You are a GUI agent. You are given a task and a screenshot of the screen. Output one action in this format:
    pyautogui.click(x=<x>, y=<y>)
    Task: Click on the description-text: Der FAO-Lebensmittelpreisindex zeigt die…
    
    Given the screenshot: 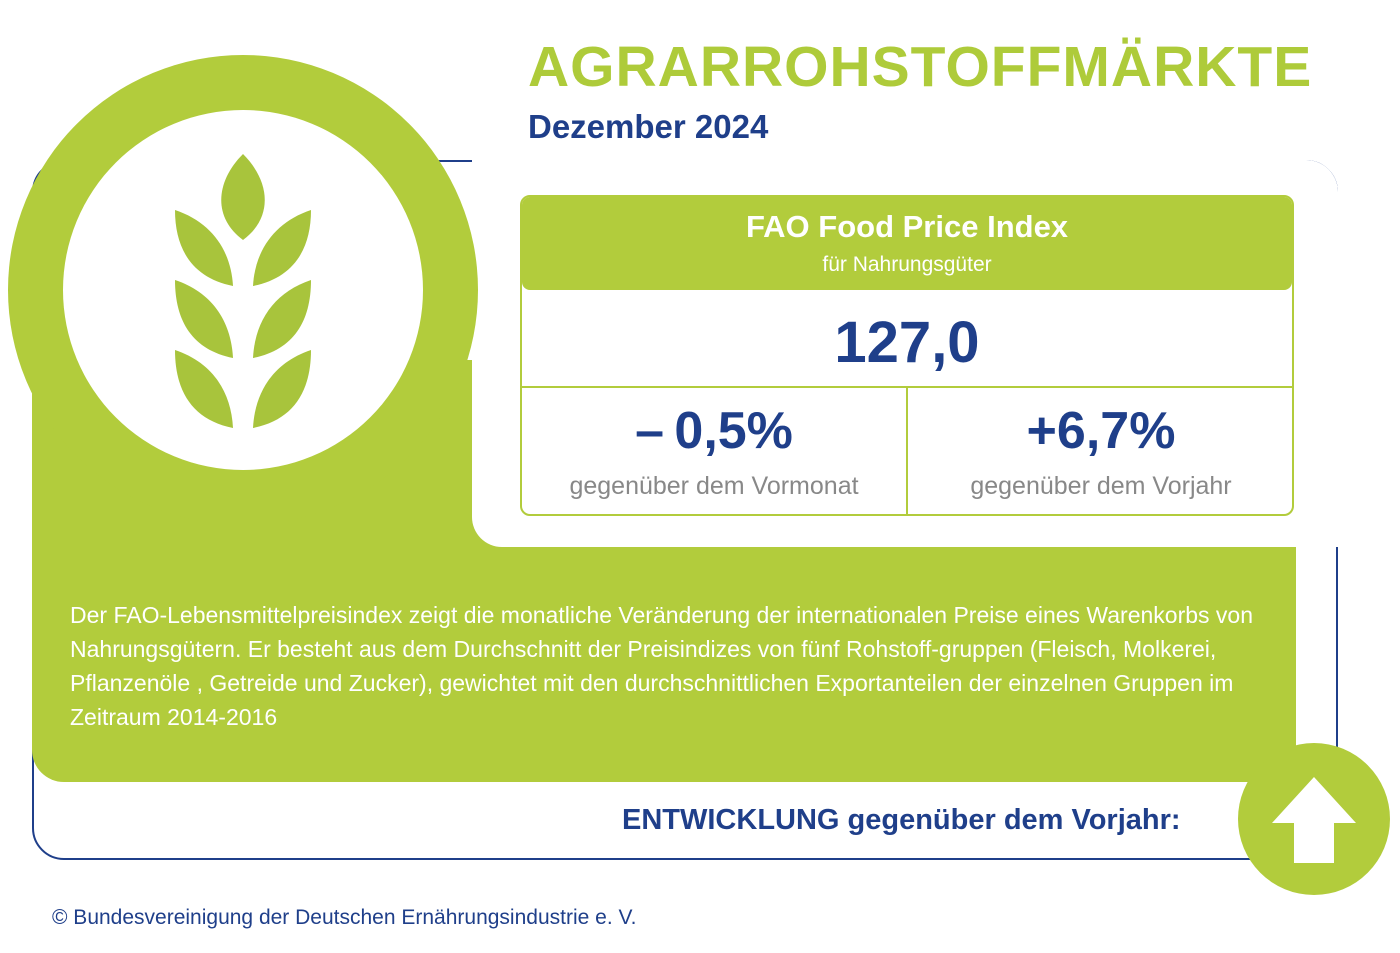 What is the action you would take?
    pyautogui.click(x=662, y=666)
    